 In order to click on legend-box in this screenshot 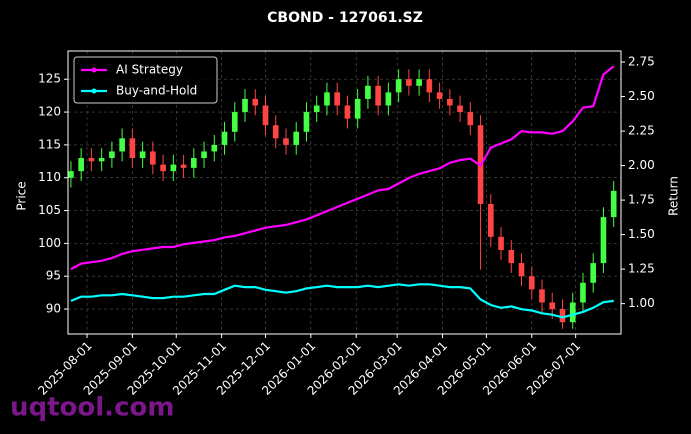, I will do `click(145, 80)`.